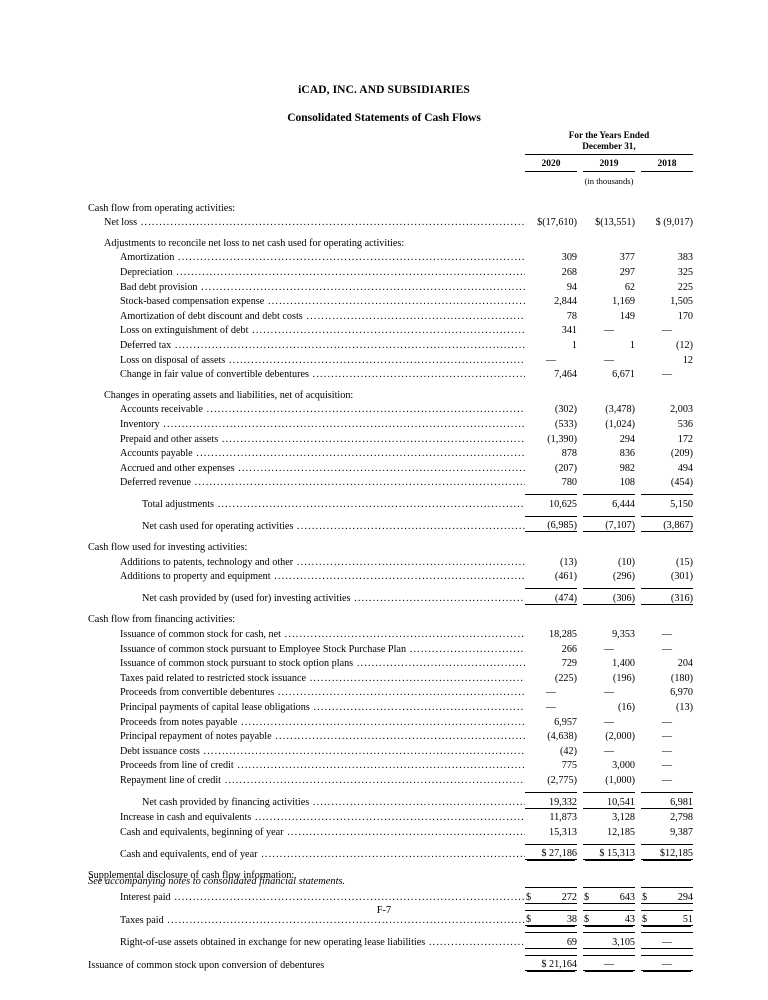  What do you see at coordinates (609, 502) in the screenshot?
I see `cell-value-2019: 6,444` at bounding box center [609, 502].